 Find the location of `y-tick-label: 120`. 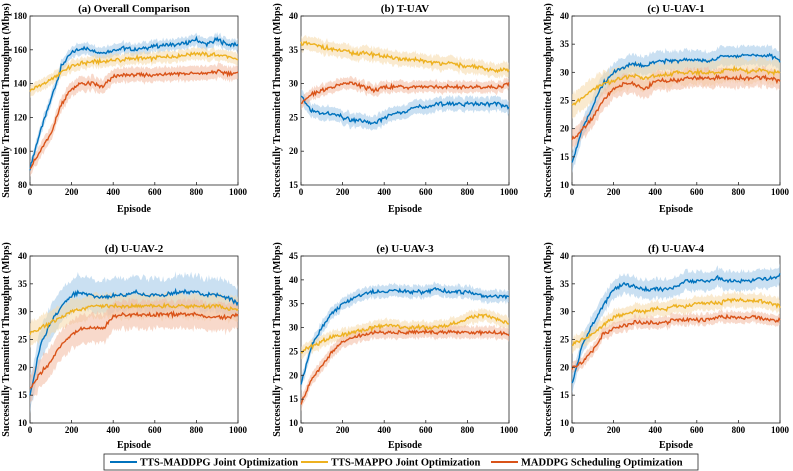

y-tick-label: 120 is located at coordinates (21, 117).